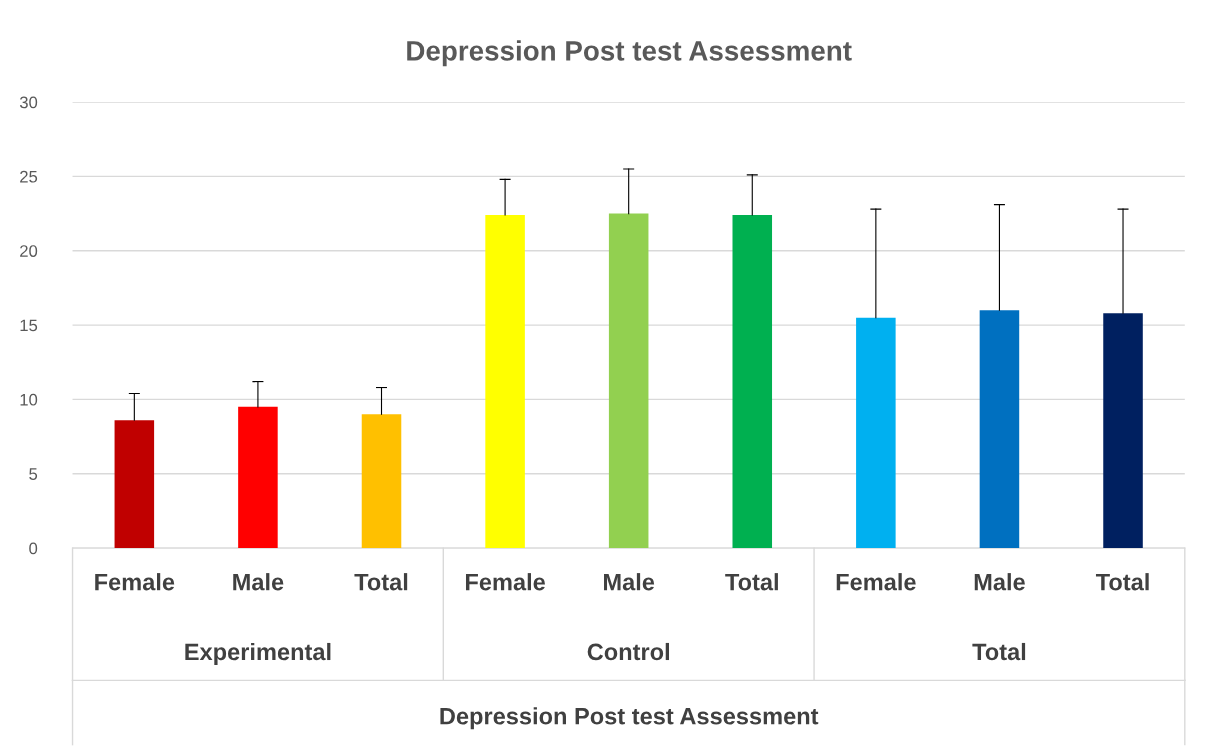  Describe the element at coordinates (28, 102) in the screenshot. I see `y-tick-label: 30` at that location.